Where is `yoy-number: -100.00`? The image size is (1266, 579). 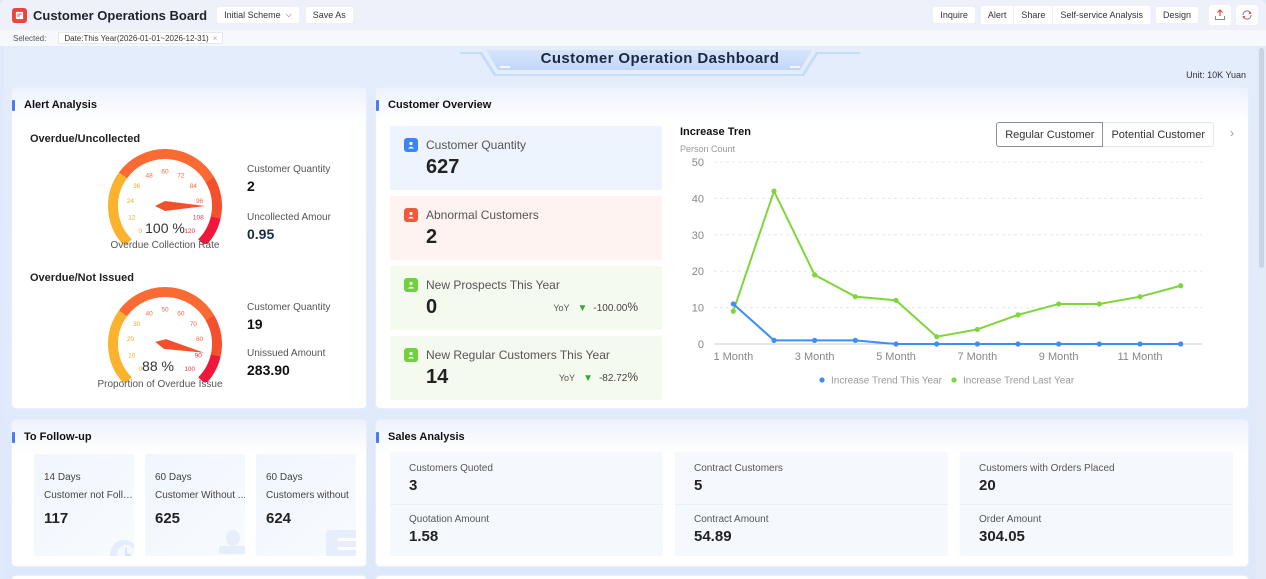 yoy-number: -100.00 is located at coordinates (610, 308).